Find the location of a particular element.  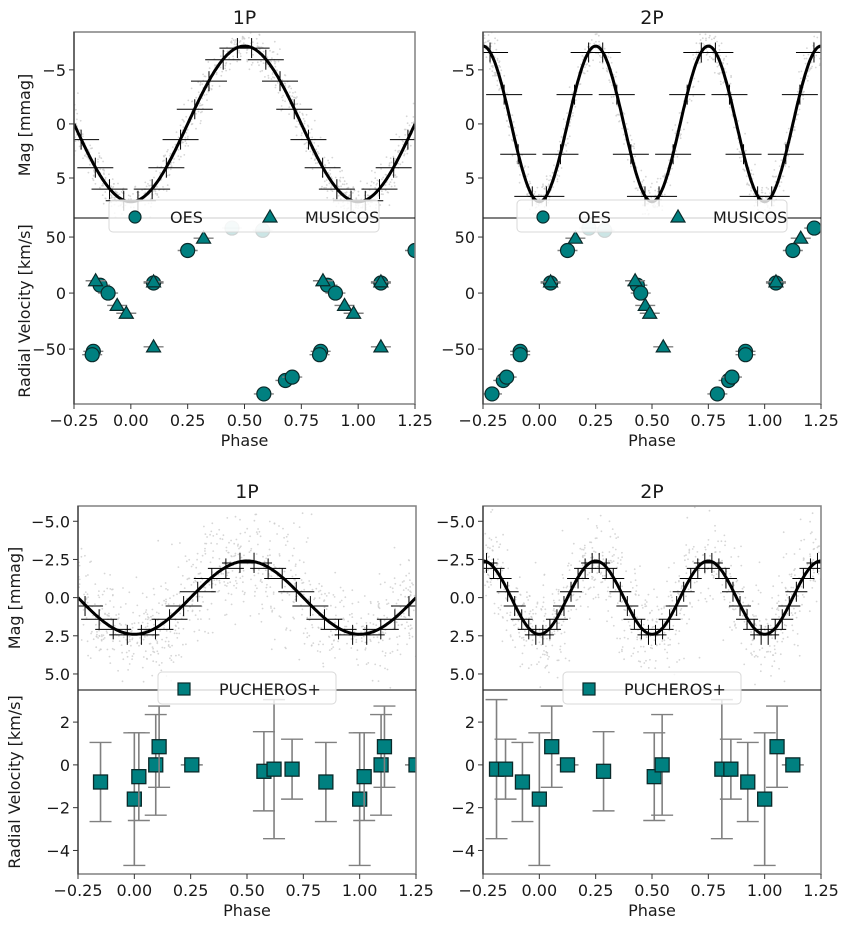

panel-title: 2P is located at coordinates (652, 492).